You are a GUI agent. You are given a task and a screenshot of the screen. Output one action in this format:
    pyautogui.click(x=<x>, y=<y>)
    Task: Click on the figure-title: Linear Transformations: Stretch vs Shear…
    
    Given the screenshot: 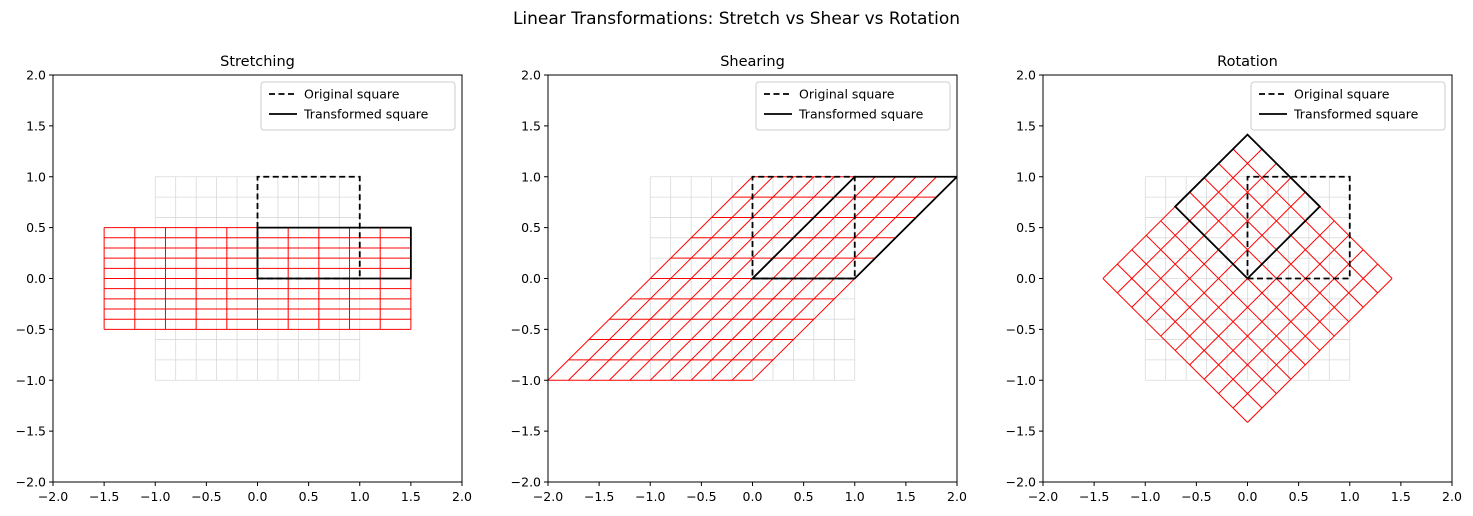 What is the action you would take?
    pyautogui.click(x=736, y=19)
    